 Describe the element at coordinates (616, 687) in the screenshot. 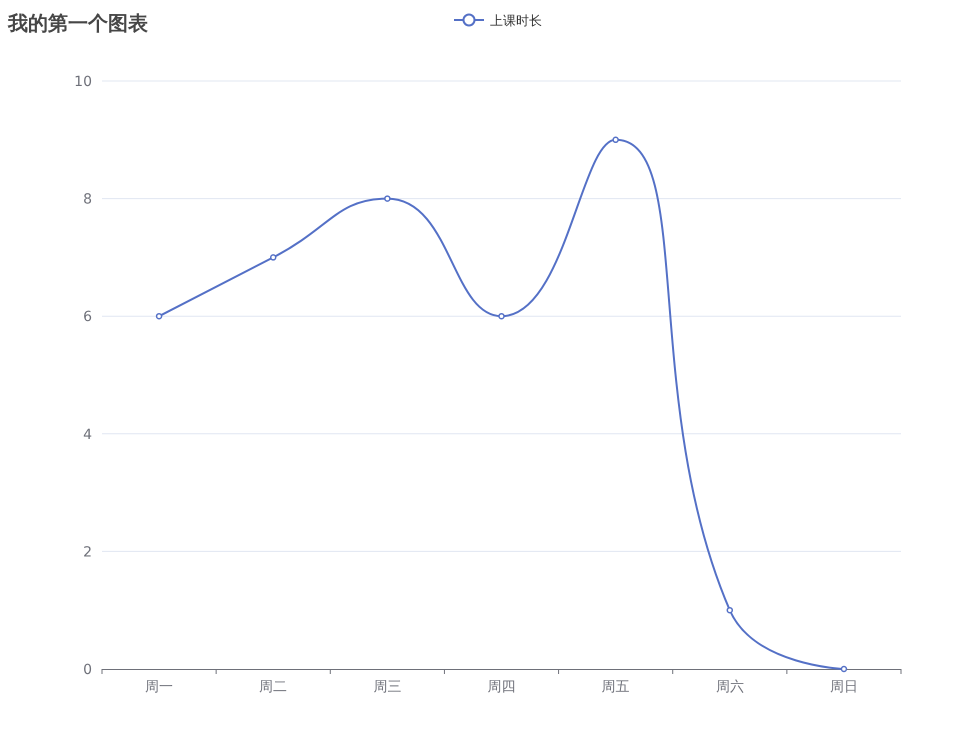

I see `x-tick-label: 周五` at that location.